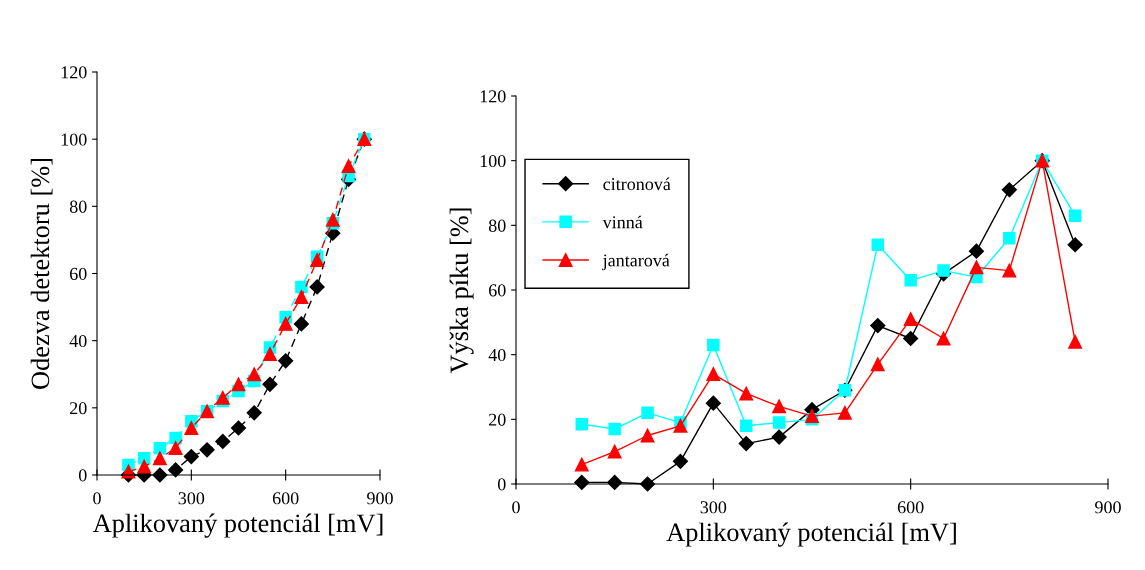  Describe the element at coordinates (461, 291) in the screenshot. I see `y-axis-title: Výška píku [%]` at that location.